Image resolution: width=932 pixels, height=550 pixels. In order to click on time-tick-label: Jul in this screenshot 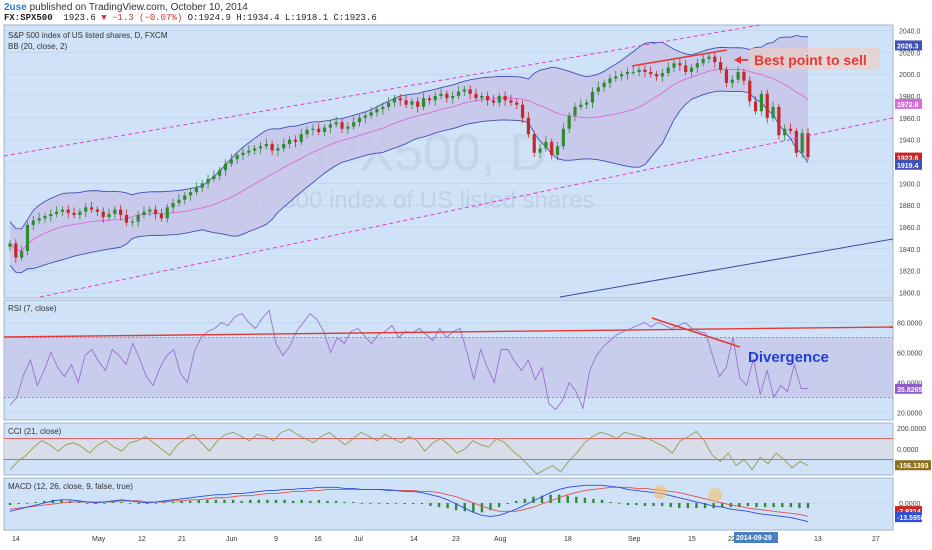, I will do `click(358, 539)`.